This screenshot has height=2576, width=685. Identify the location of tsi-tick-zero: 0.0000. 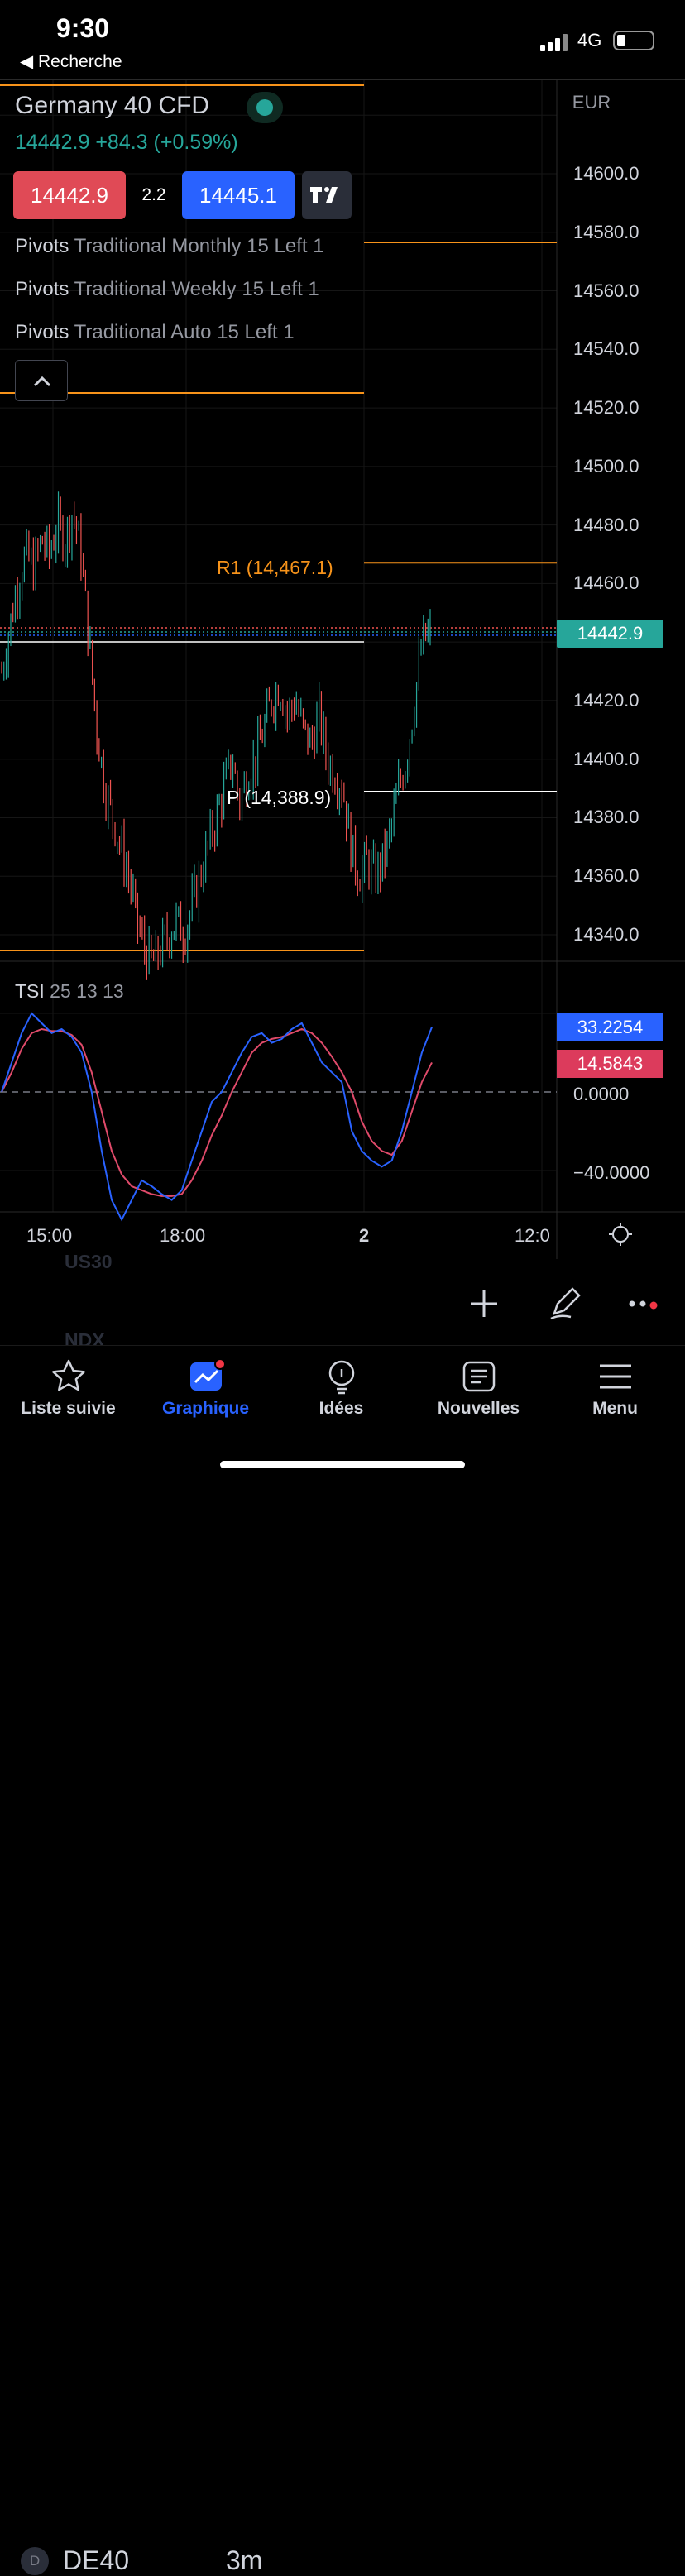
(601, 1094).